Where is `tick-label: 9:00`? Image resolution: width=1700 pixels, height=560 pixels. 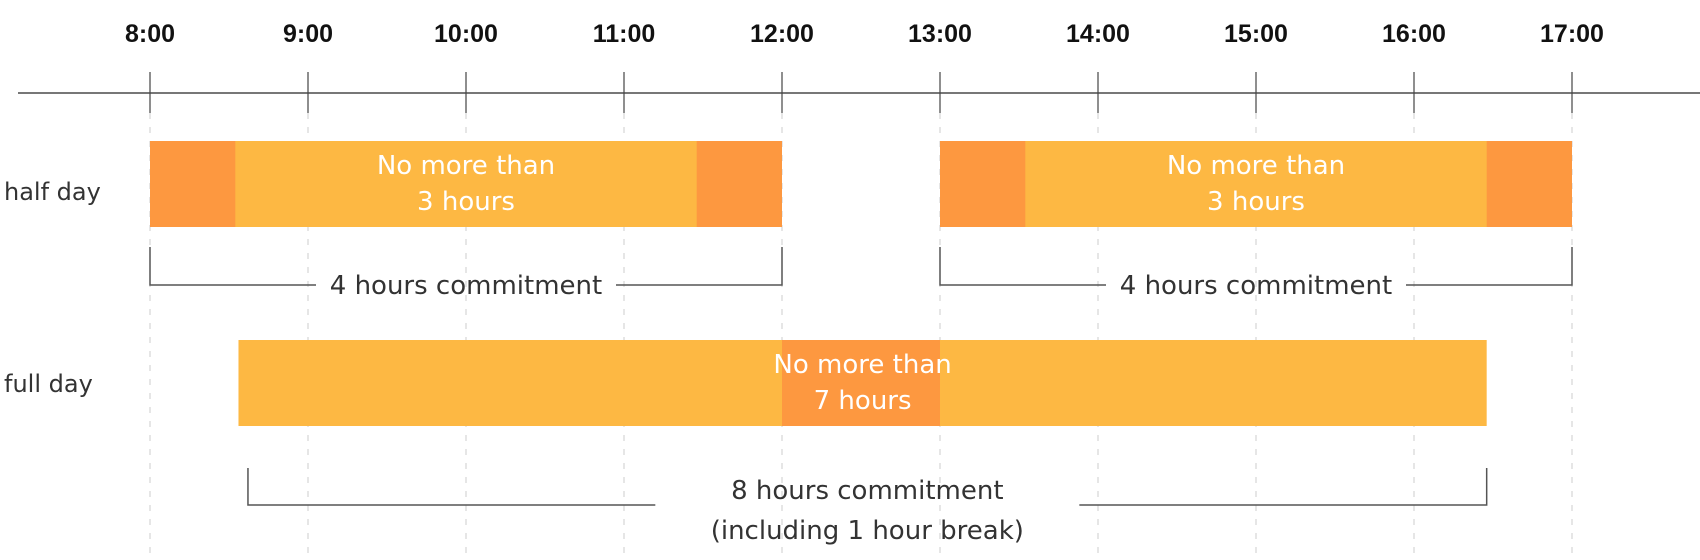 tick-label: 9:00 is located at coordinates (308, 34).